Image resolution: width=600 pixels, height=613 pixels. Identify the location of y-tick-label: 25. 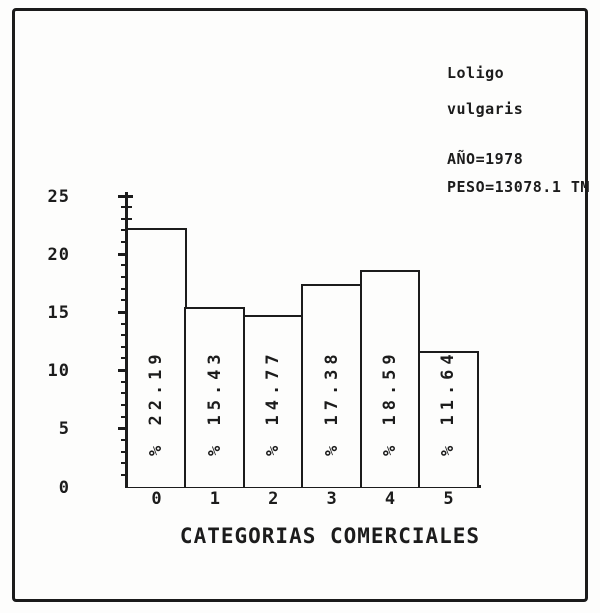
(58, 196).